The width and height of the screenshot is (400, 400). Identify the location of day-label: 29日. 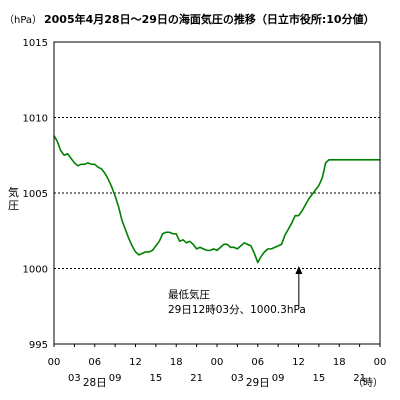
(258, 383).